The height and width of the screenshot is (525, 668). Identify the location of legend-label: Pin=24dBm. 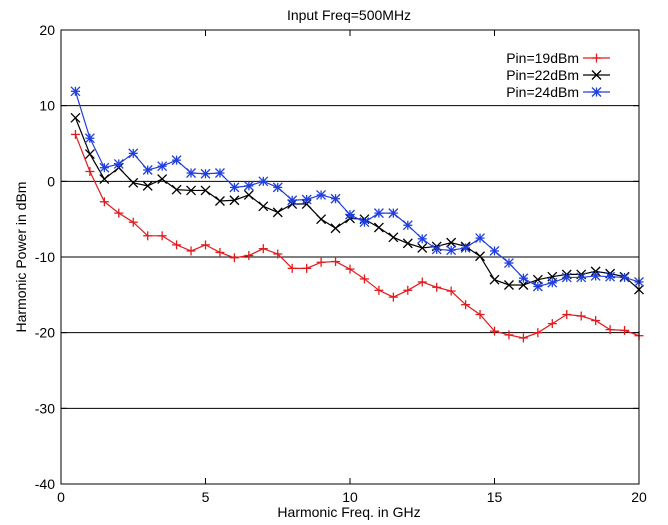
(542, 92).